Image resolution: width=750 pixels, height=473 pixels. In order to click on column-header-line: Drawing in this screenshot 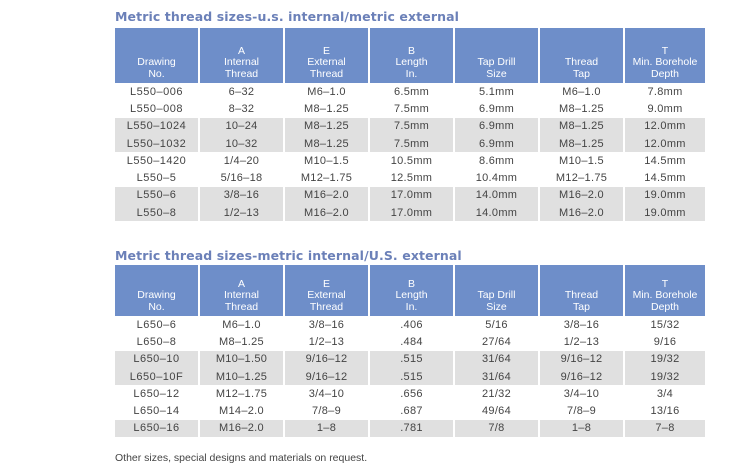, I will do `click(156, 295)`.